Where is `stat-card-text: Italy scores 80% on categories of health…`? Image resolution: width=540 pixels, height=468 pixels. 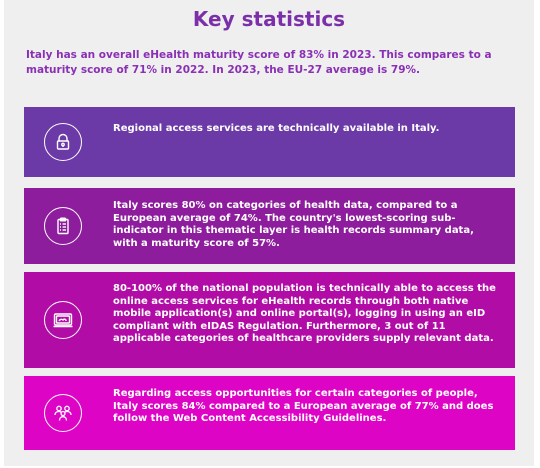
stat-card-text: Italy scores 80% on categories of health… is located at coordinates (293, 224).